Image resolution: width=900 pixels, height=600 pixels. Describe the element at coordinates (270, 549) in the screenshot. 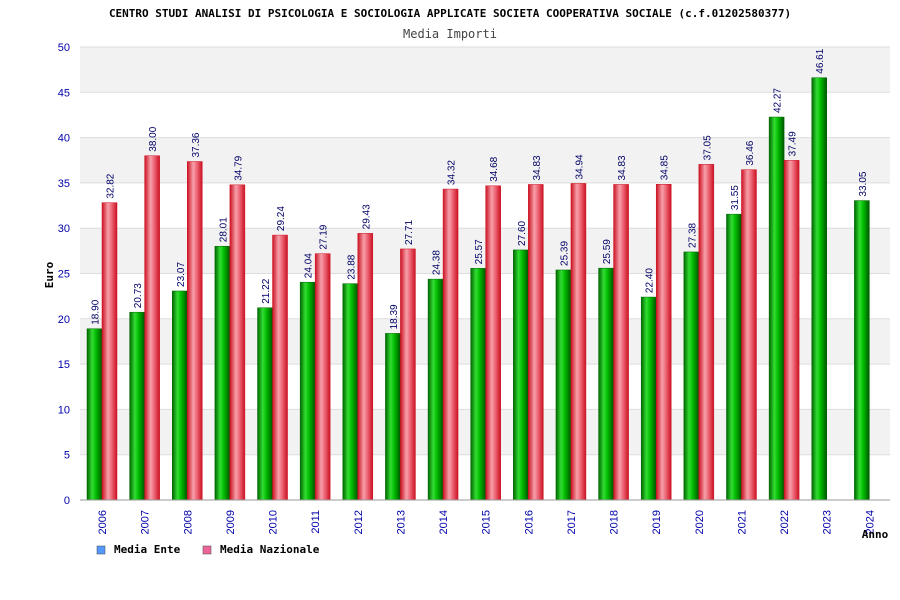

I see `legend-label-nazionale: Media Nazionale` at that location.